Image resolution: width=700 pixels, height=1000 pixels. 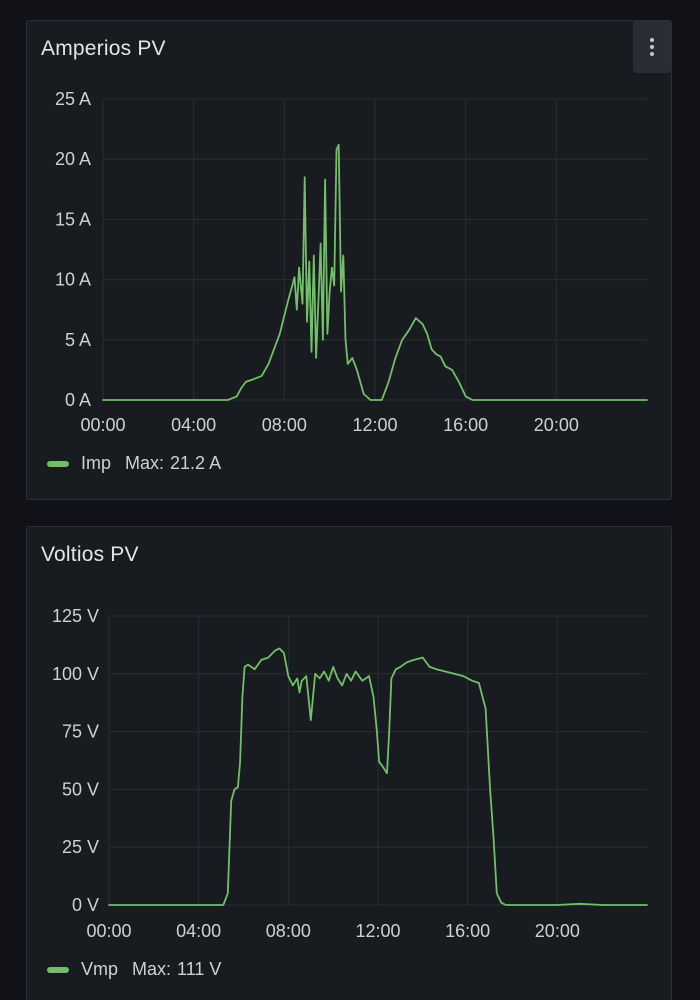 What do you see at coordinates (103, 48) in the screenshot?
I see `panel-title: Amperios PV` at bounding box center [103, 48].